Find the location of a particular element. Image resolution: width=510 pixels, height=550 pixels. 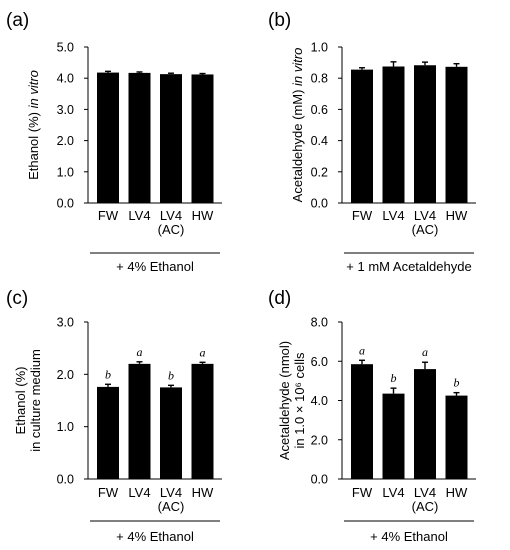

y-axis-label-text: Acetaldehyde (mM) is located at coordinates (297, 144).